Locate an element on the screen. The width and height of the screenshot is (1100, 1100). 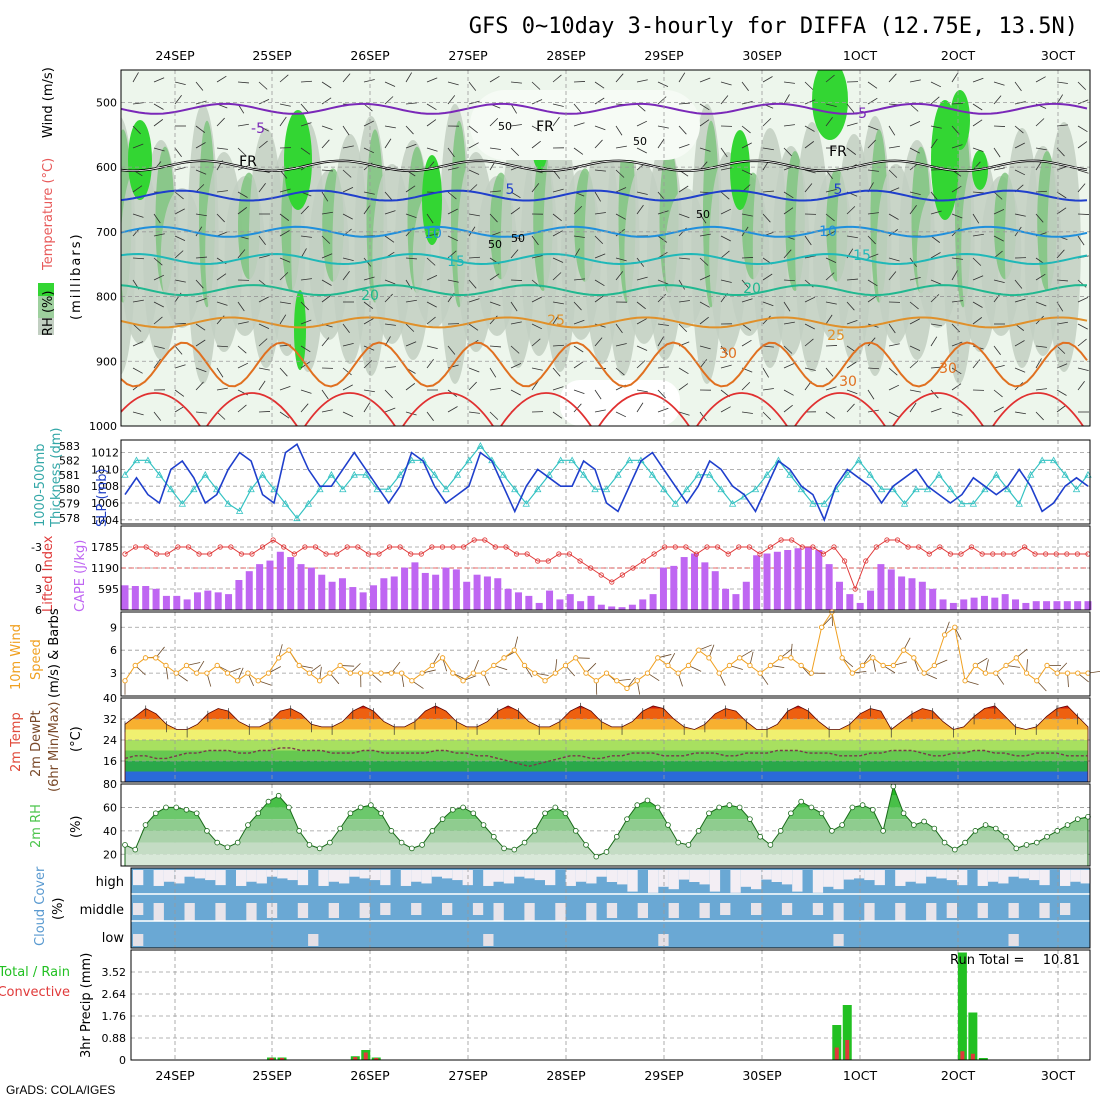
date-label-bottom: 29SEP is located at coordinates (664, 1075).